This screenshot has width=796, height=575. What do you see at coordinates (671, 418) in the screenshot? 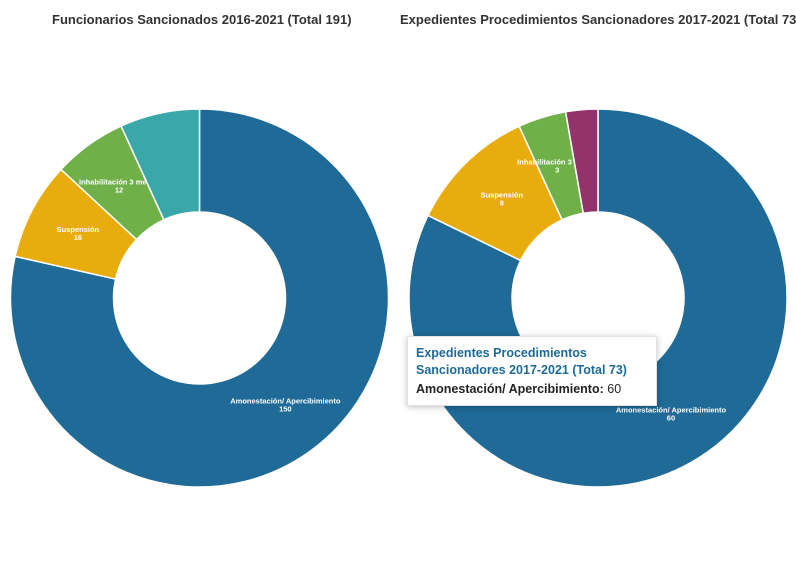
I see `slice-value: 60` at bounding box center [671, 418].